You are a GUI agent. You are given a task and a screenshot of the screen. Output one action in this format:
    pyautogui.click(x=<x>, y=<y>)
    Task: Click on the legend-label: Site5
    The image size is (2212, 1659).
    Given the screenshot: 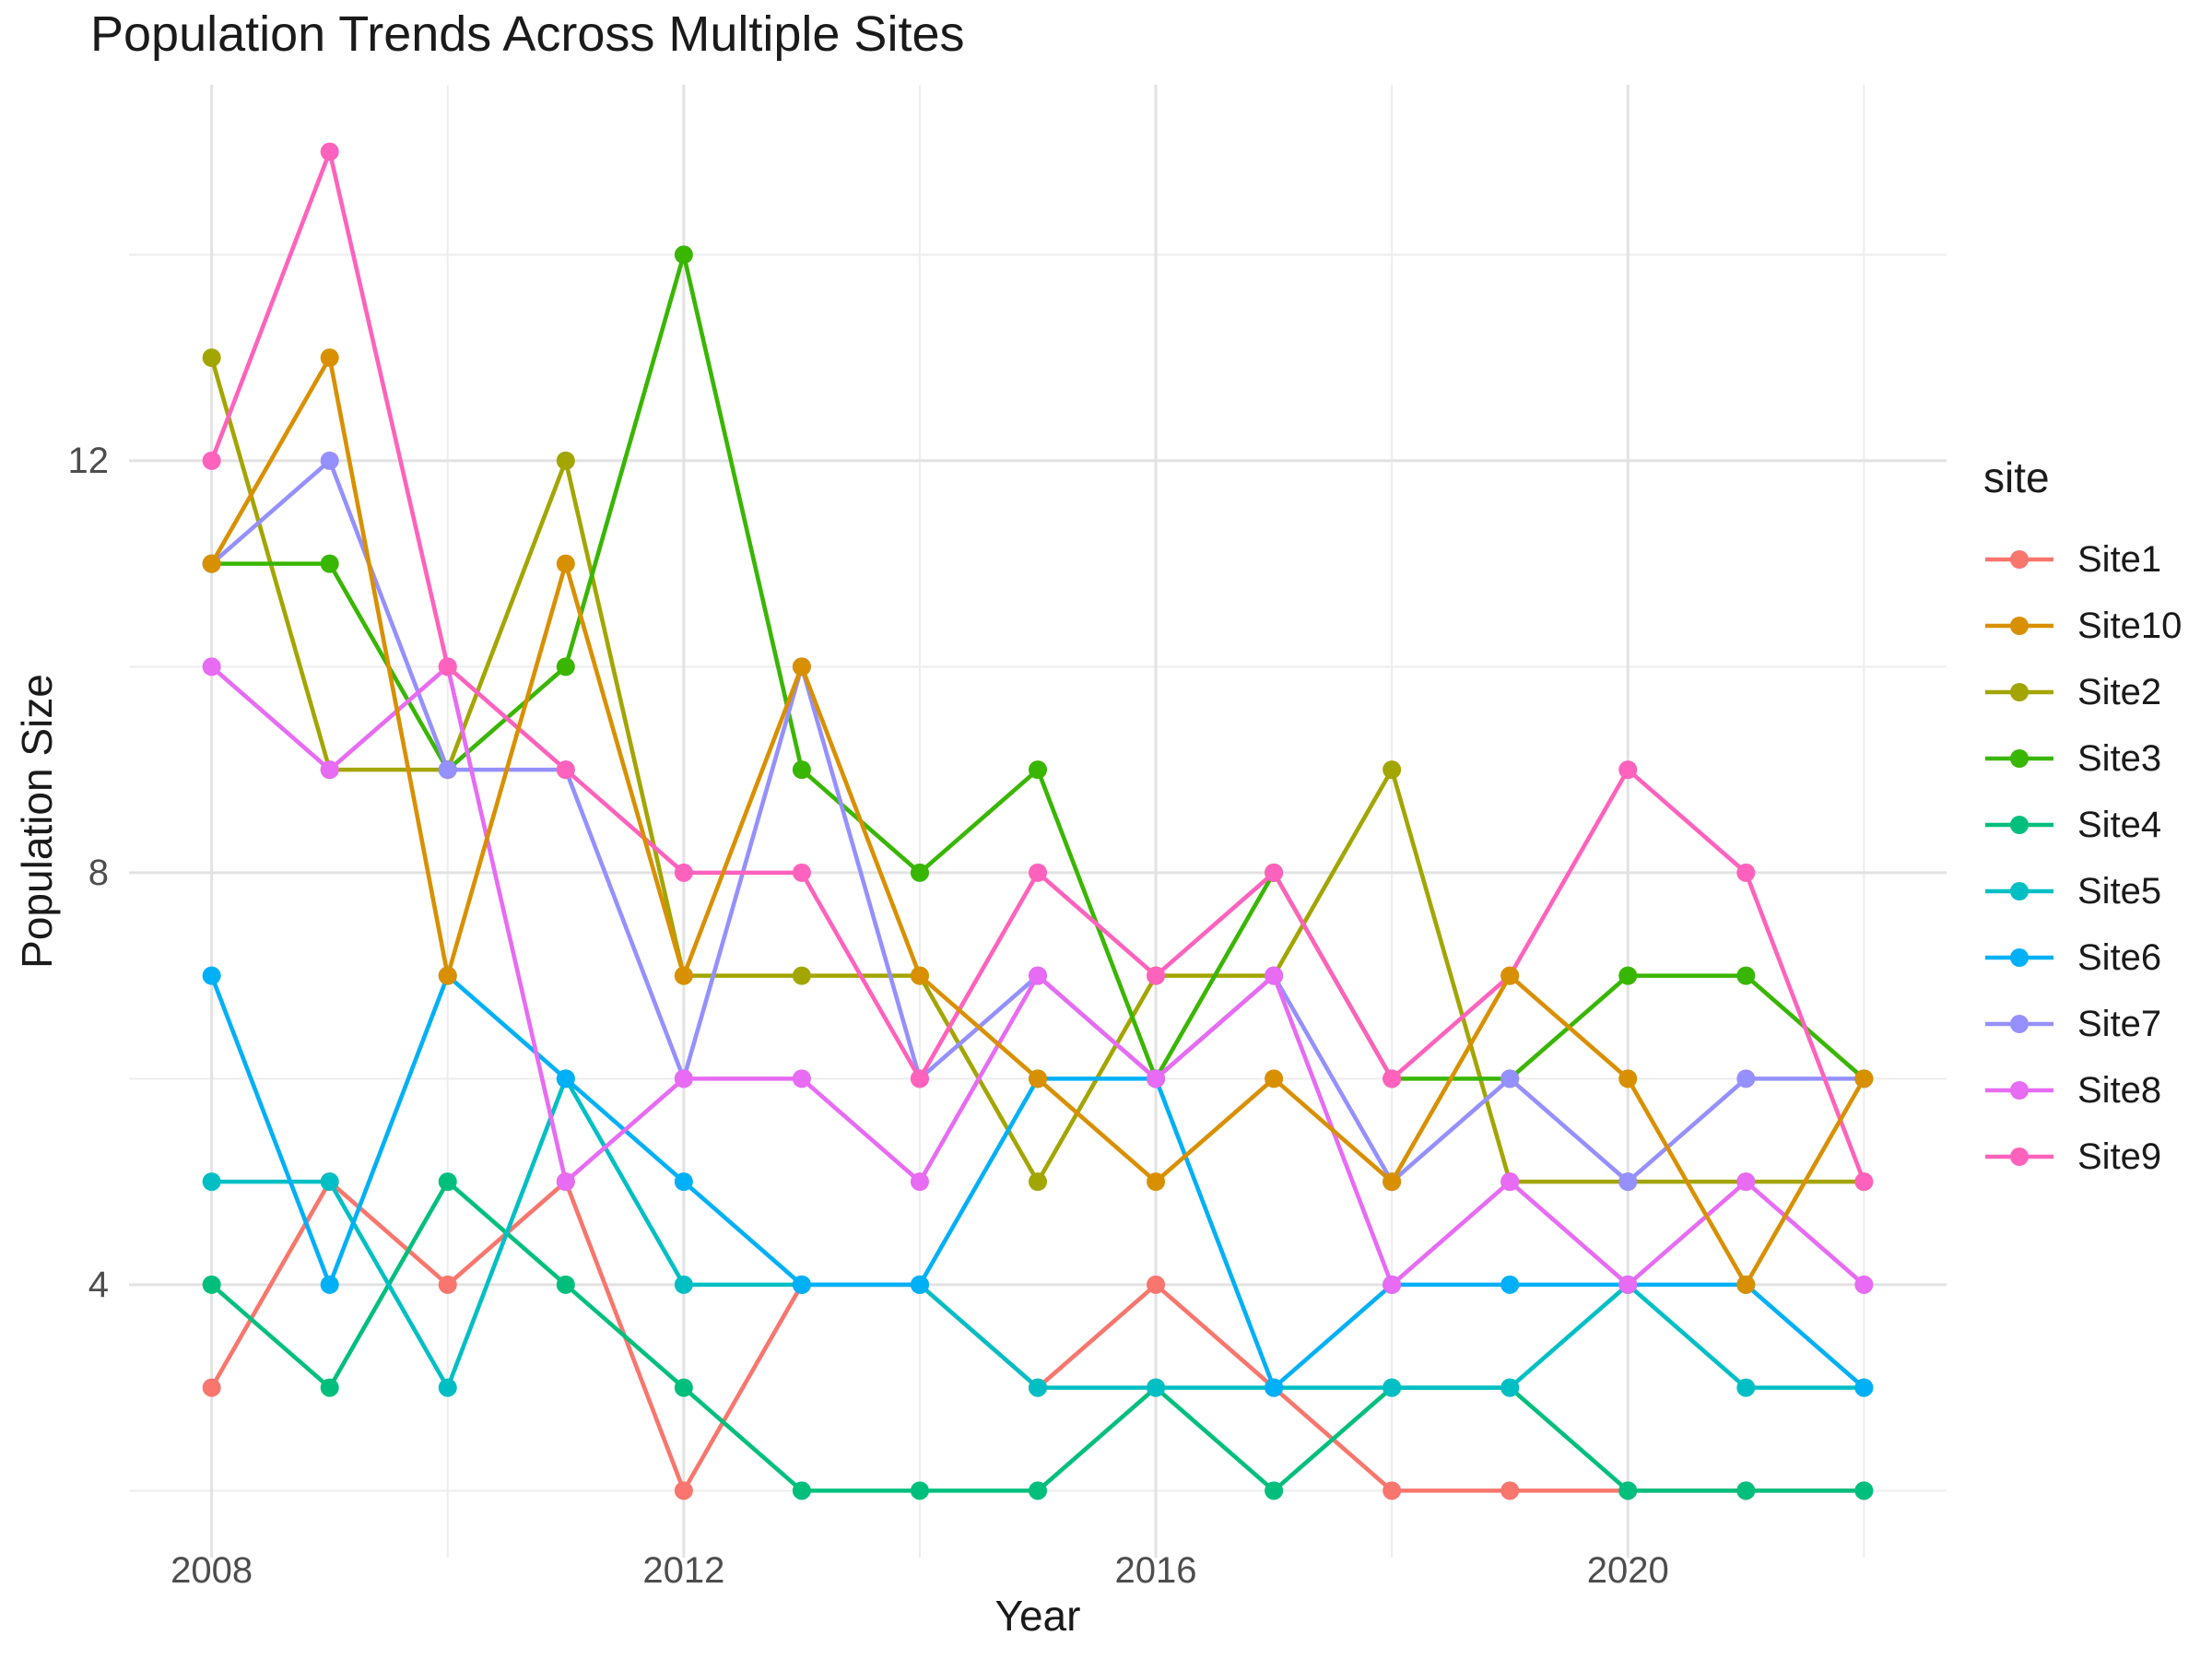 What is the action you would take?
    pyautogui.click(x=2119, y=891)
    